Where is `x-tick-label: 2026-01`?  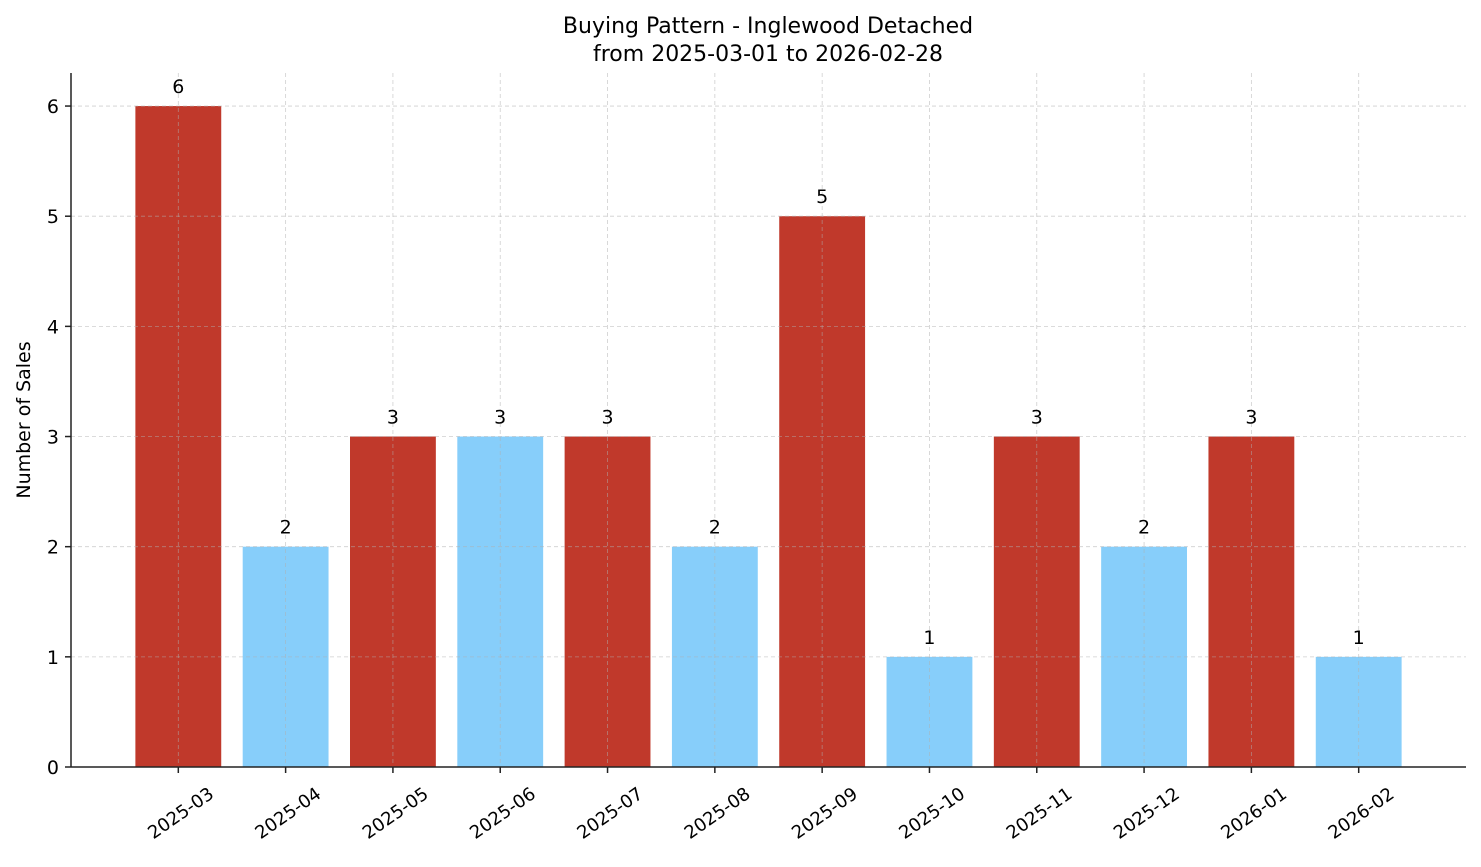 x-tick-label: 2026-01 is located at coordinates (1254, 813).